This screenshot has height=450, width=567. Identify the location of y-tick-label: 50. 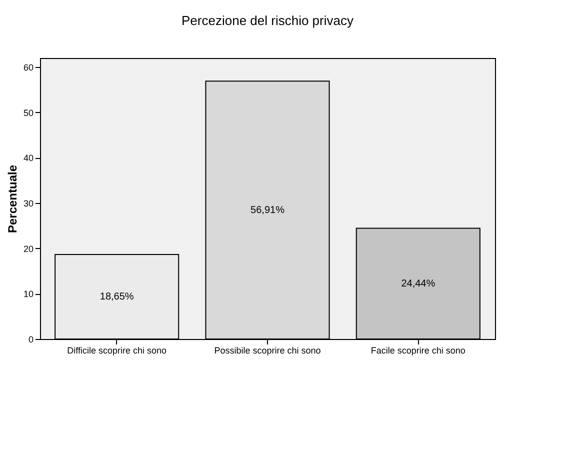
(28, 113).